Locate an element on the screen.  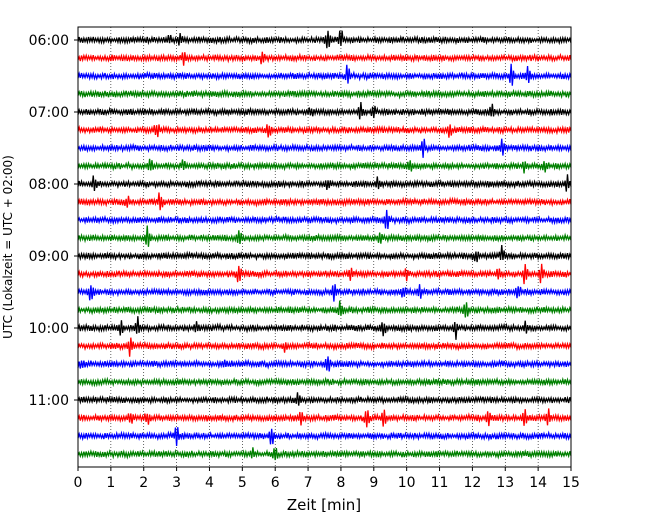
y-tick-label: 08:00 is located at coordinates (49, 185).